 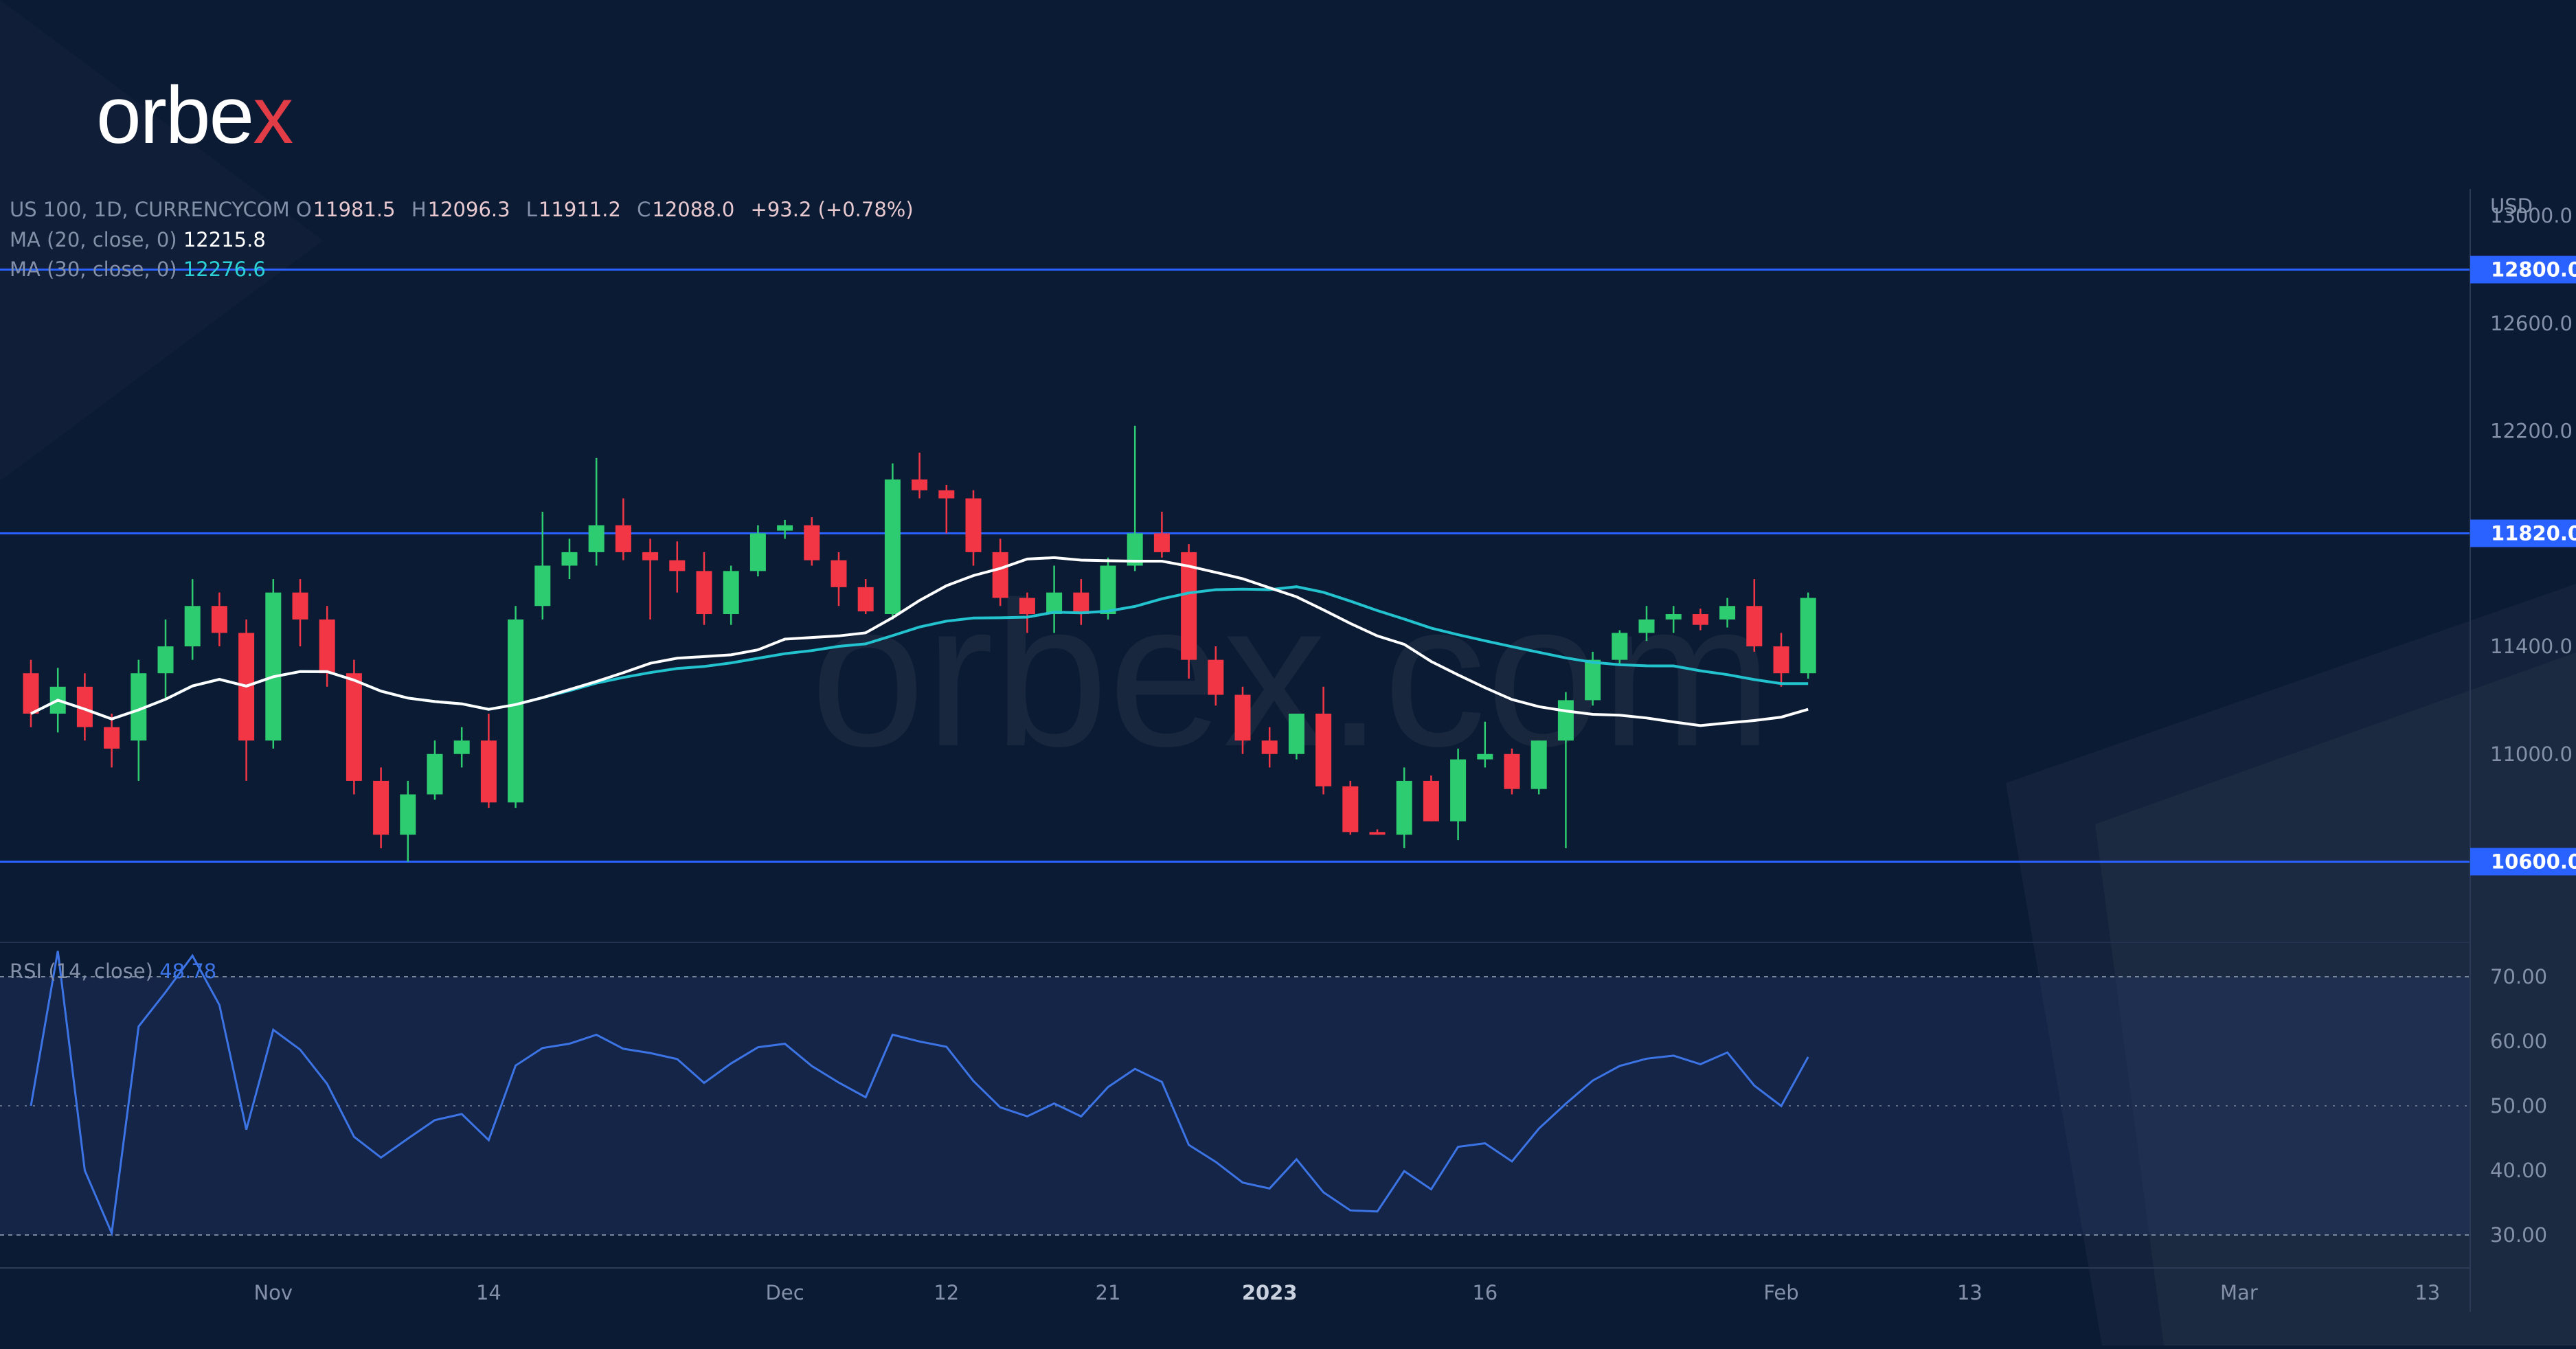 What do you see at coordinates (354, 209) in the screenshot?
I see `legend-open: 11981.5` at bounding box center [354, 209].